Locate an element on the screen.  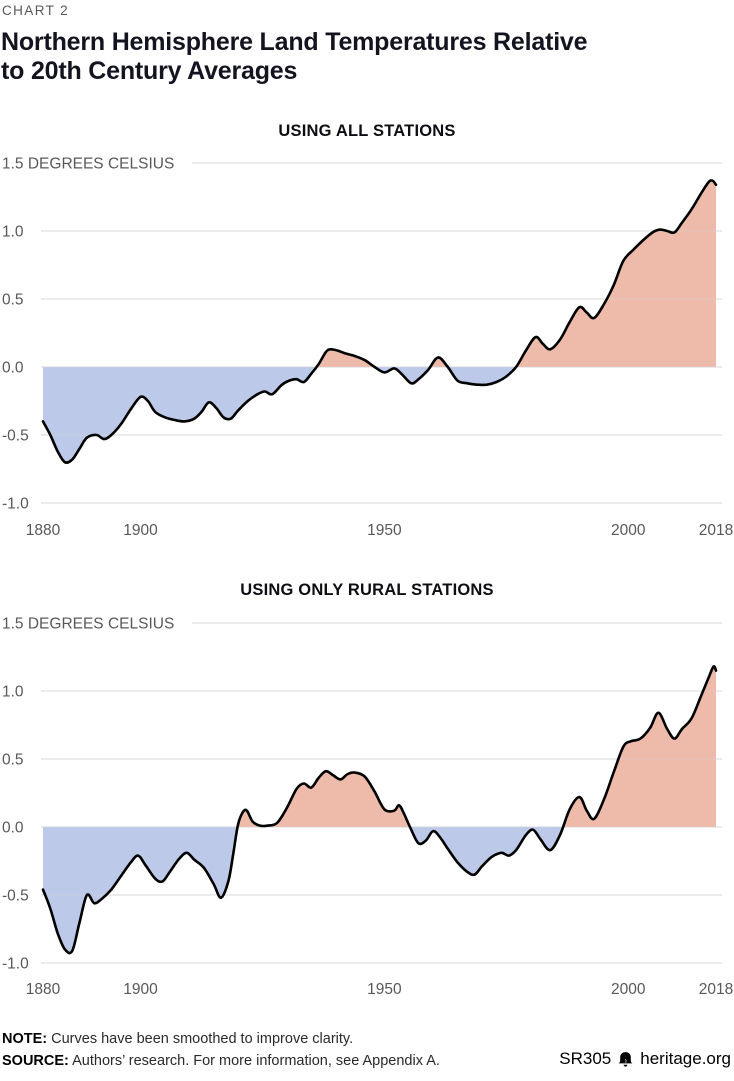
positive-anomaly-area is located at coordinates (379, 746).